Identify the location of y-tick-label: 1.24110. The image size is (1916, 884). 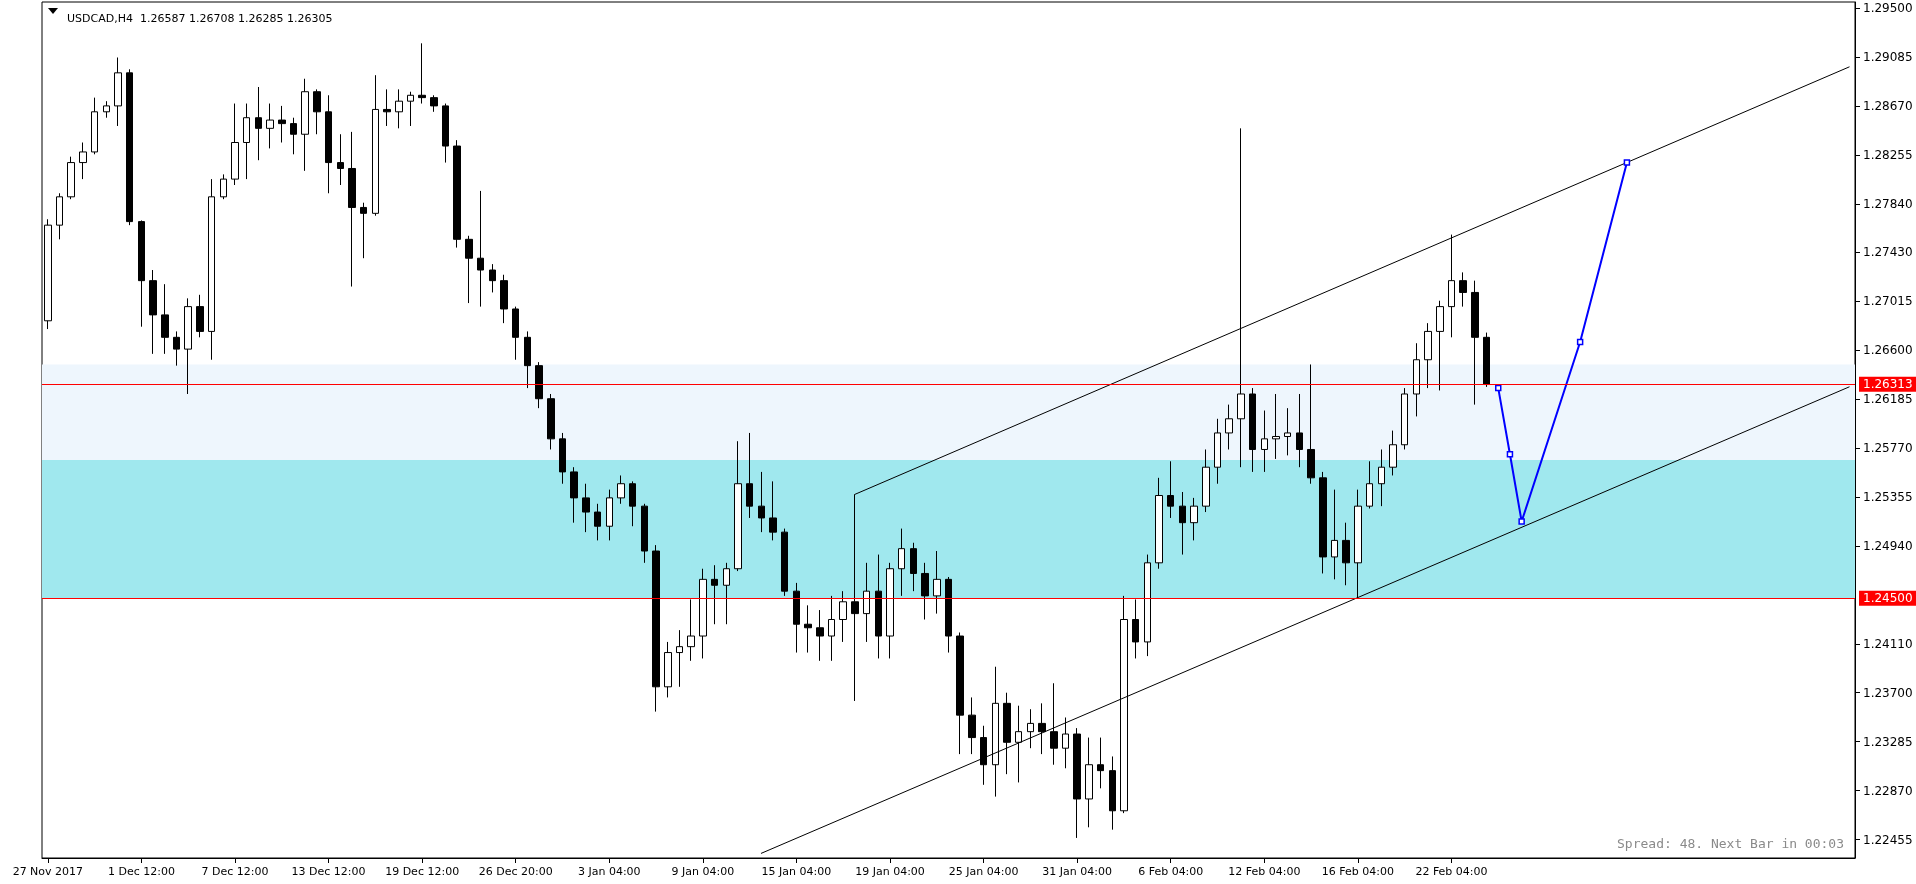
(1888, 644).